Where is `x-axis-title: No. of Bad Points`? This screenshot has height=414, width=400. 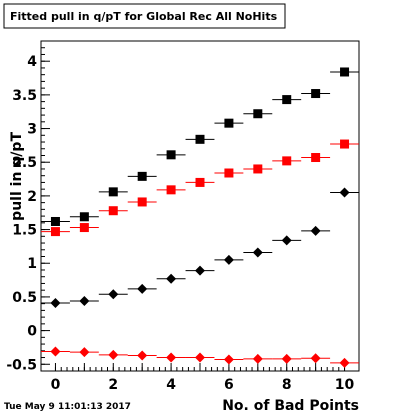 x-axis-title: No. of Bad Points is located at coordinates (290, 406).